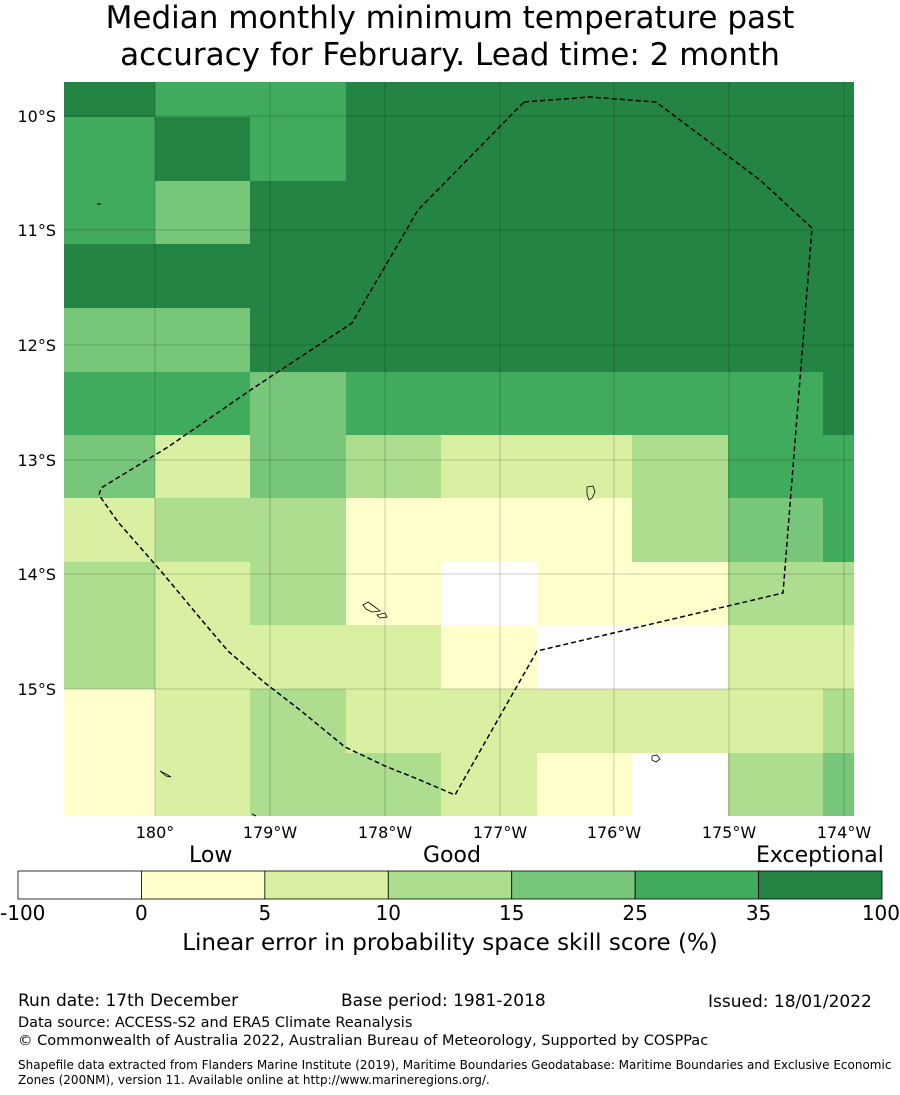 The height and width of the screenshot is (1095, 900). What do you see at coordinates (23, 913) in the screenshot?
I see `colorbar-tick-label: -100` at bounding box center [23, 913].